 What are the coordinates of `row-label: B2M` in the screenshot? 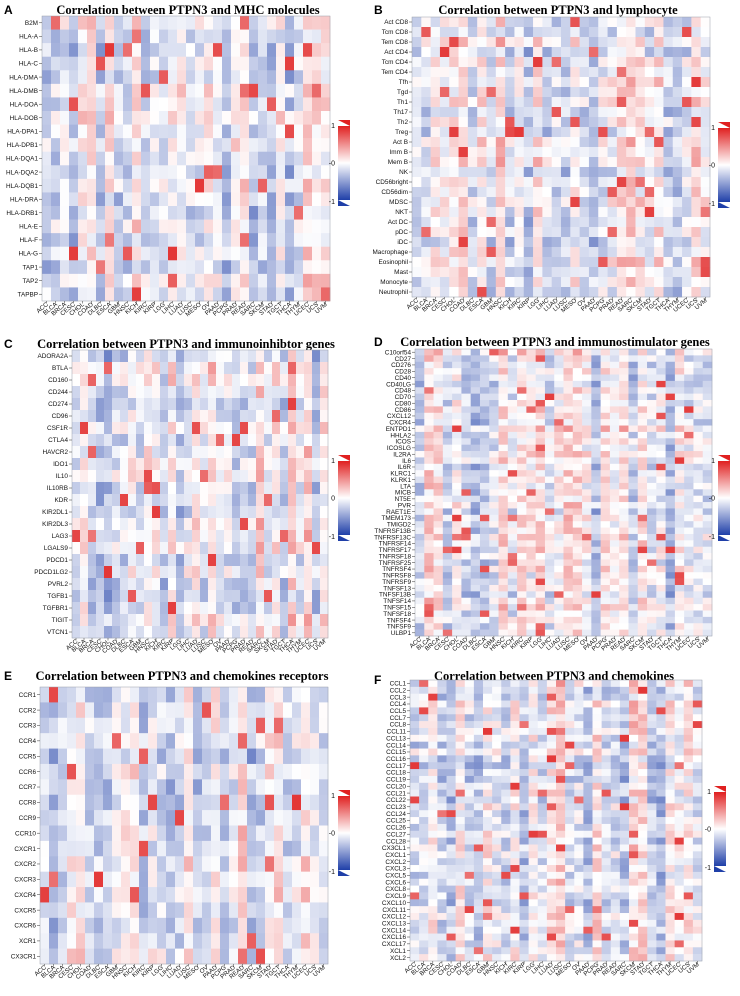 It's located at (31, 23).